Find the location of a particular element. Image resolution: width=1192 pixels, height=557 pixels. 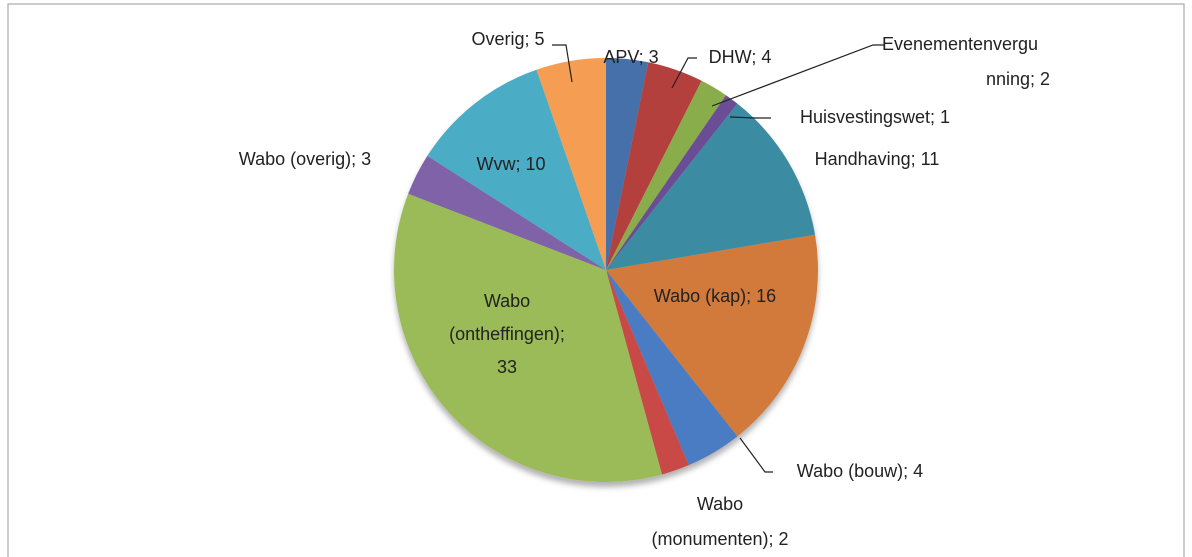

data-label: Overig; 5 is located at coordinates (507, 39).